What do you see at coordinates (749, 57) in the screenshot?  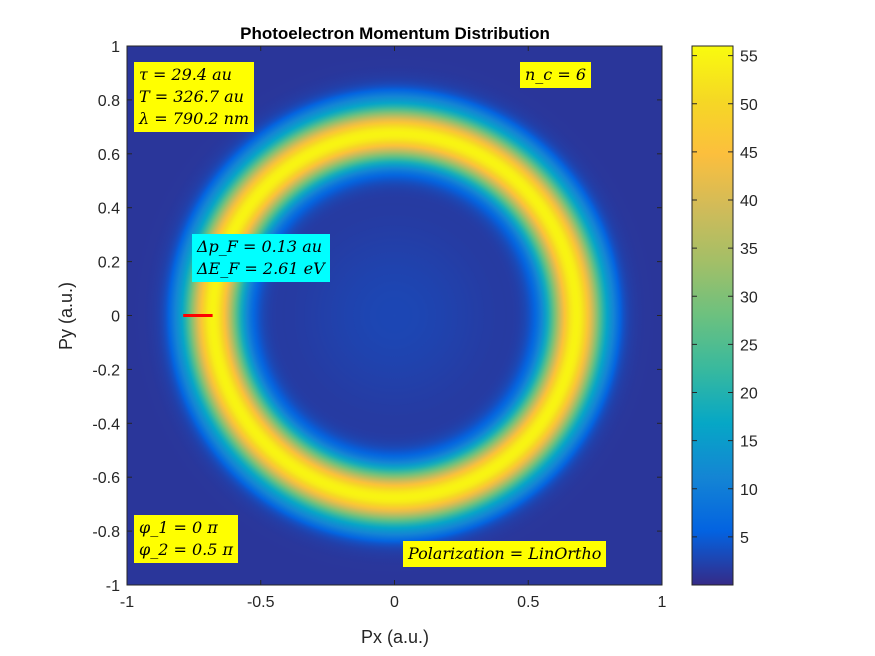 I see `colorbar-tick-label: 55` at bounding box center [749, 57].